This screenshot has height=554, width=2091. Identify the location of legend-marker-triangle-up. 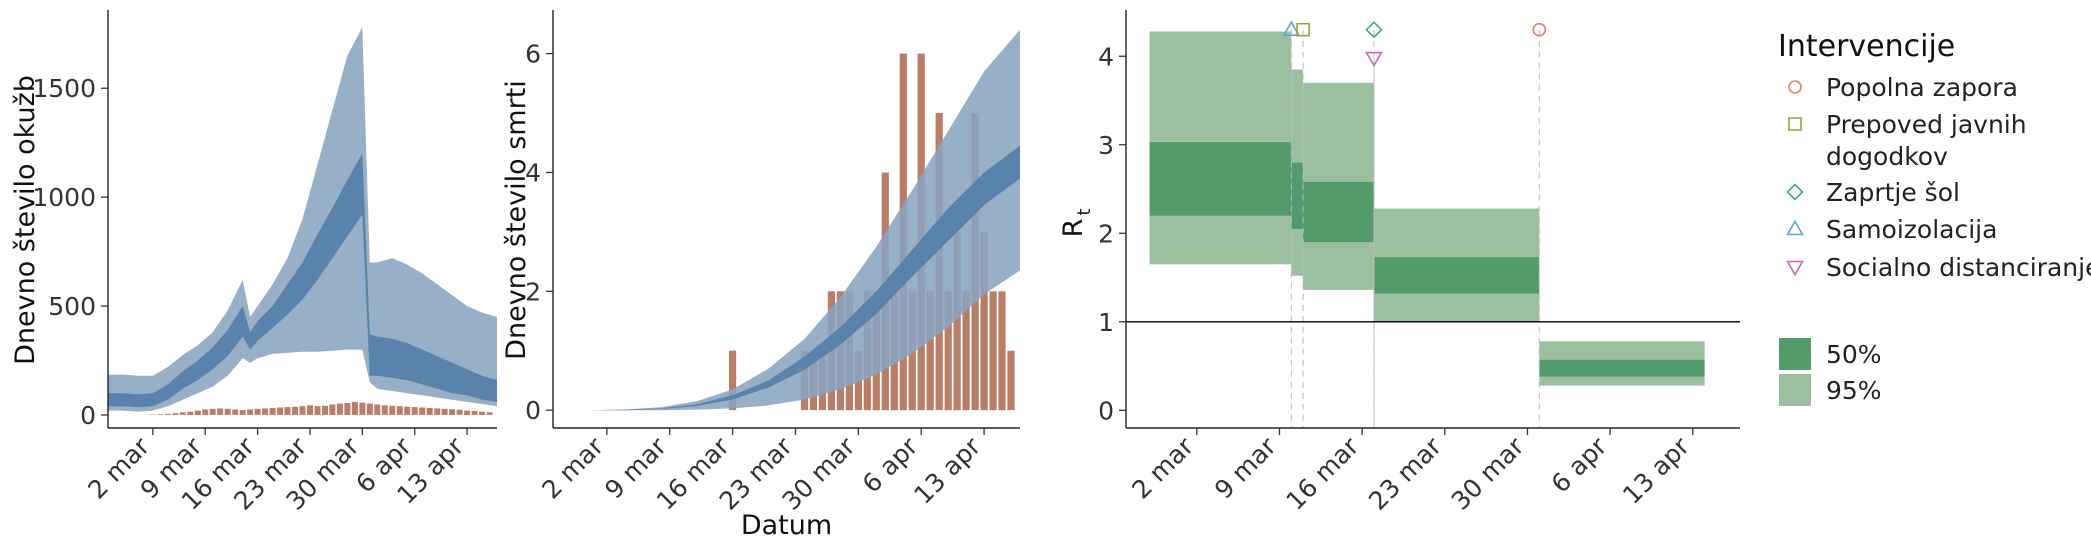
(1795, 227).